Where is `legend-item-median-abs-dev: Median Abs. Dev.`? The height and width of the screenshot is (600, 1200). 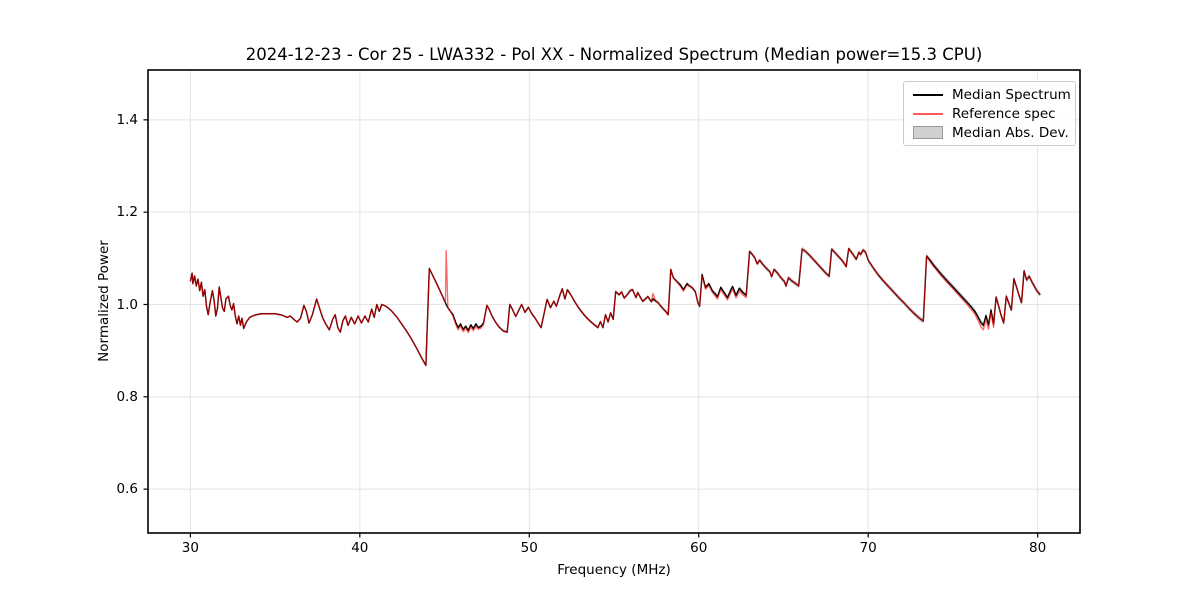 legend-item-median-abs-dev: Median Abs. Dev. is located at coordinates (991, 132).